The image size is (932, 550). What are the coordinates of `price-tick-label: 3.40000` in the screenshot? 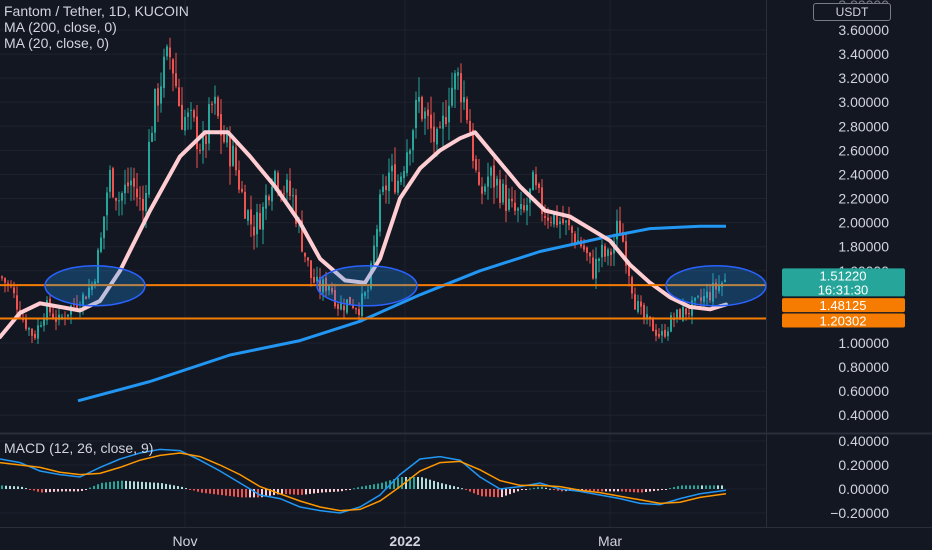 It's located at (863, 54).